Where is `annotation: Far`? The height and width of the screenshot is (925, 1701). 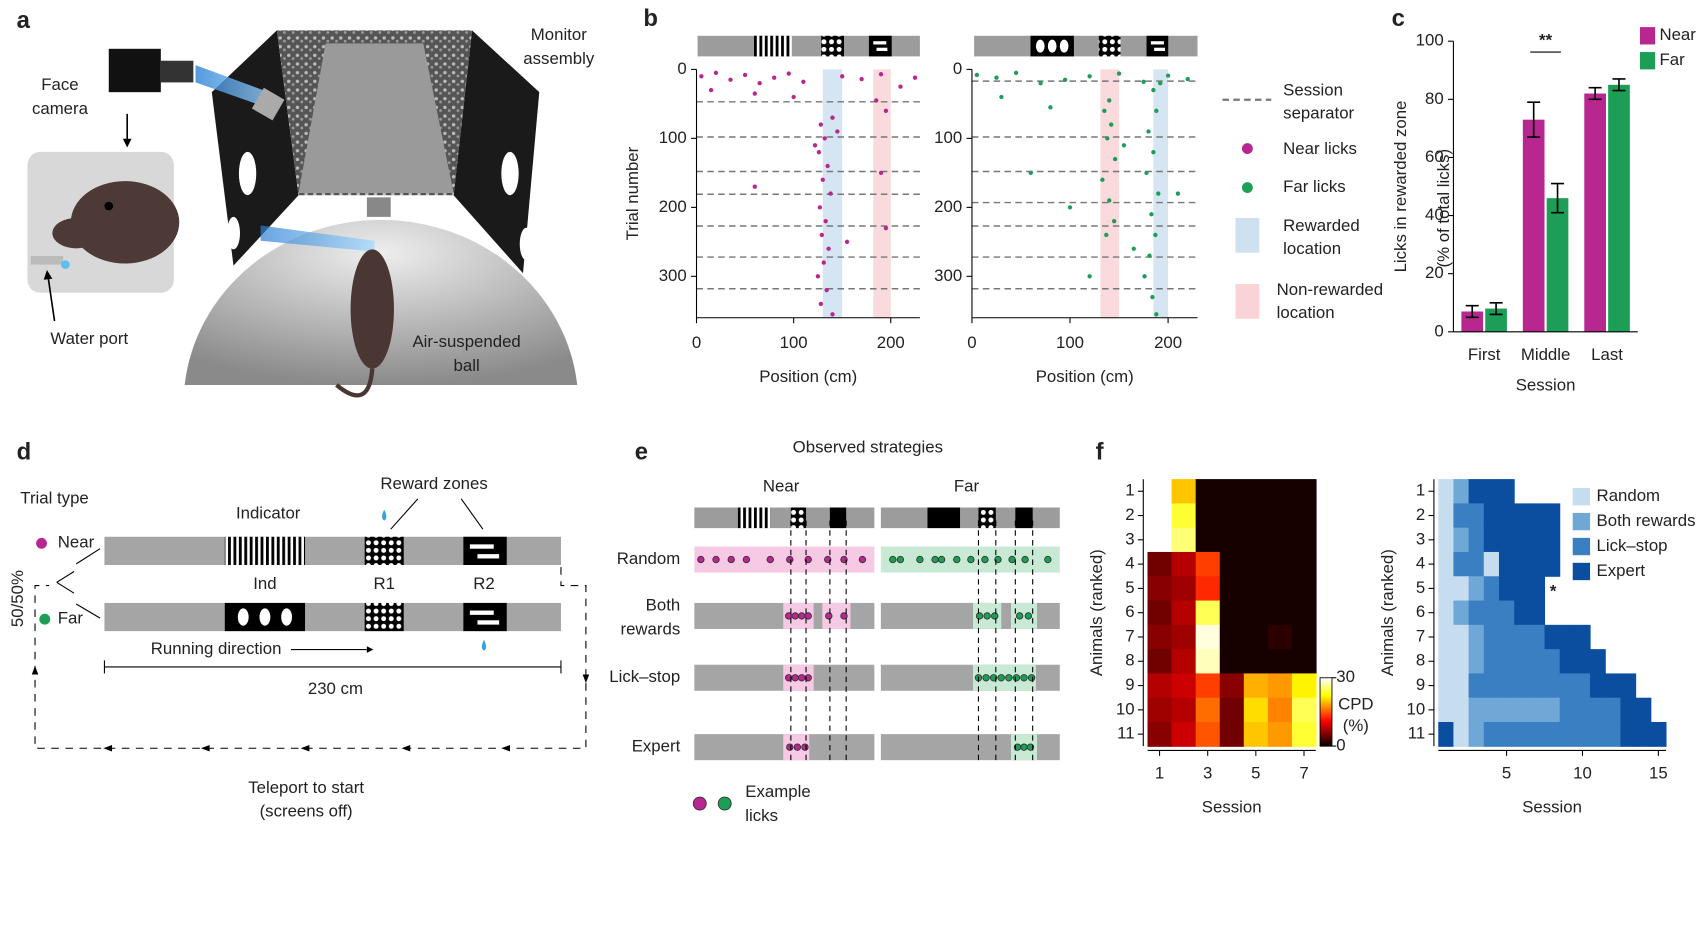 annotation: Far is located at coordinates (967, 485).